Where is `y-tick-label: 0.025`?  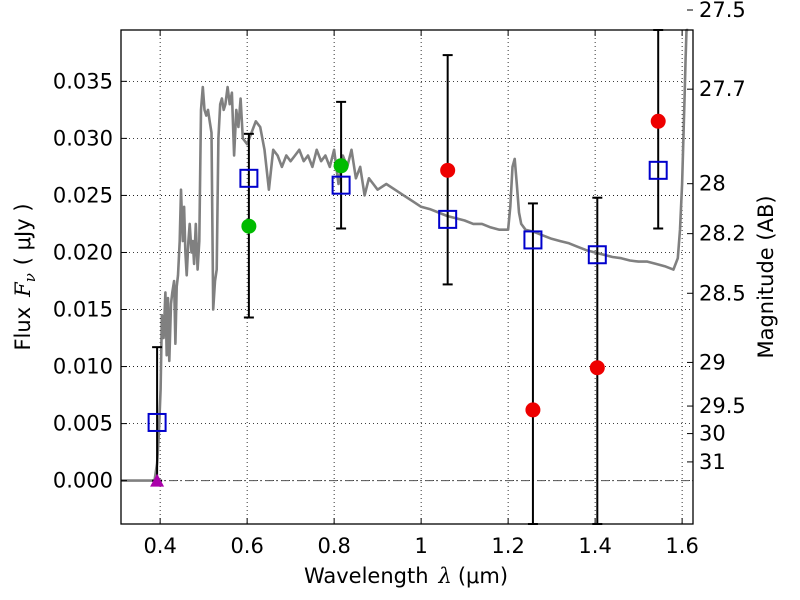 y-tick-label: 0.025 is located at coordinates (83, 195).